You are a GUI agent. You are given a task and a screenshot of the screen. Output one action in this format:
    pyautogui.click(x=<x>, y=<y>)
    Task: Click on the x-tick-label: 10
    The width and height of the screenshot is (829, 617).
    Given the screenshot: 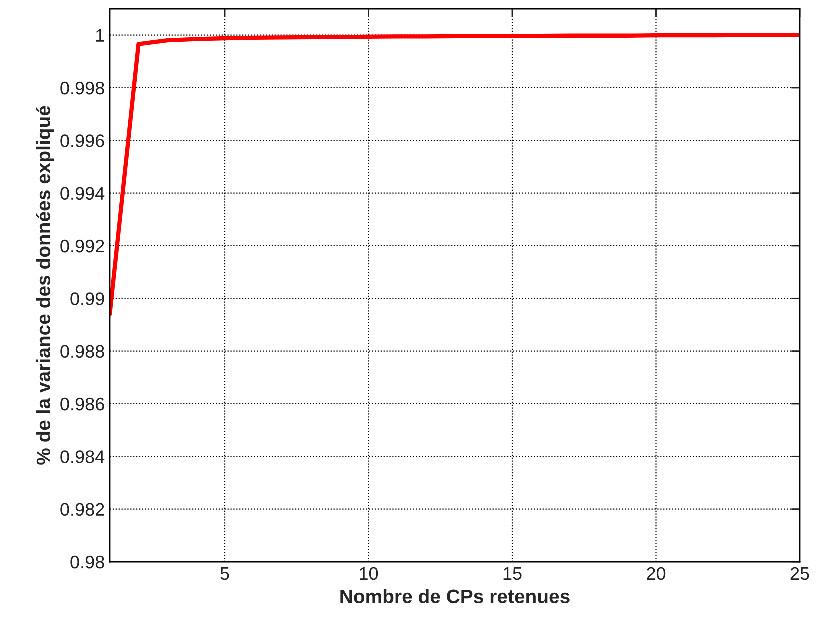 What is the action you would take?
    pyautogui.click(x=369, y=573)
    